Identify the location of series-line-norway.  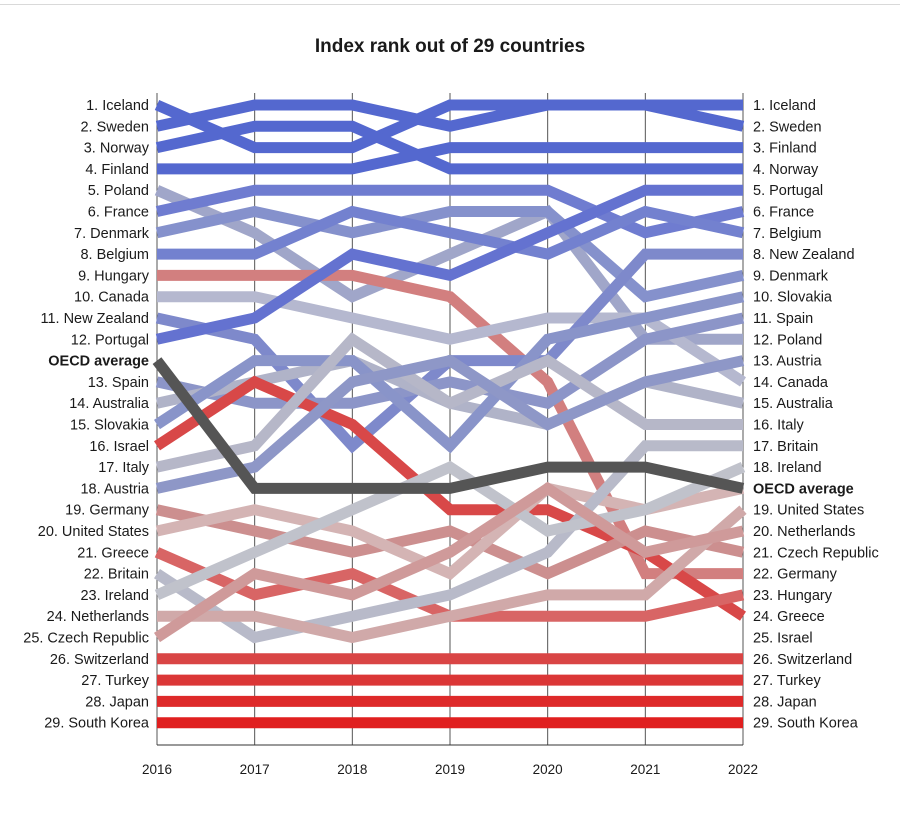
(449, 147).